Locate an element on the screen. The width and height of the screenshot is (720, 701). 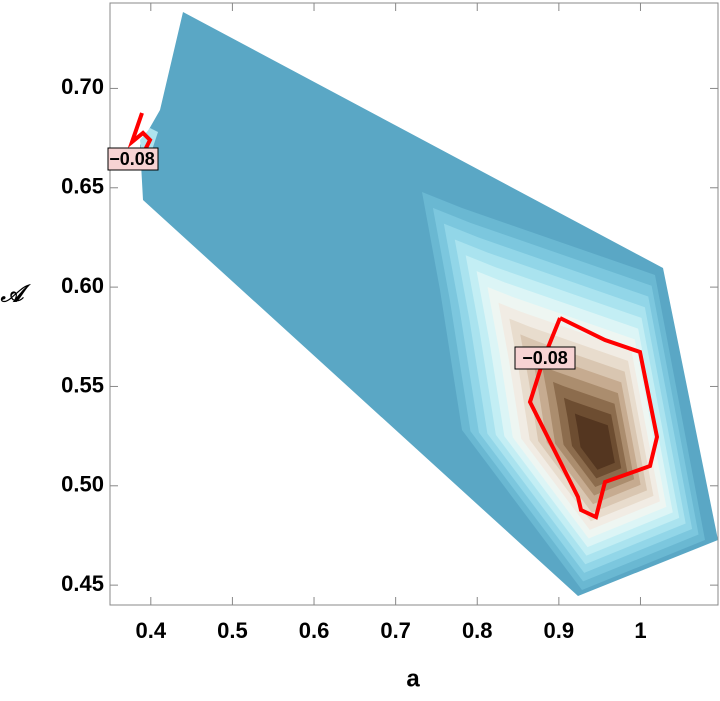
x-tick-label: 0.7 is located at coordinates (395, 630).